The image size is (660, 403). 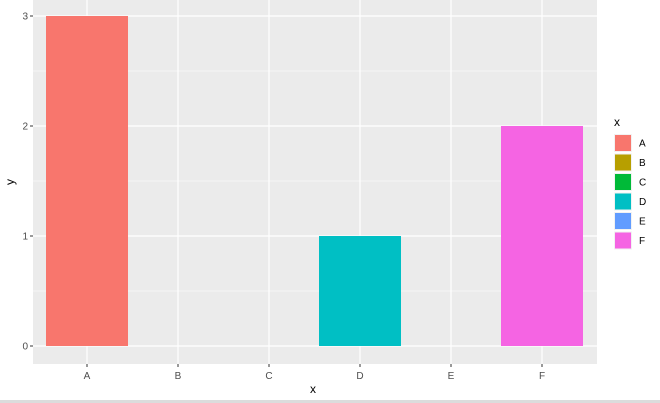 I want to click on y-tick-label: 0, so click(x=25, y=347).